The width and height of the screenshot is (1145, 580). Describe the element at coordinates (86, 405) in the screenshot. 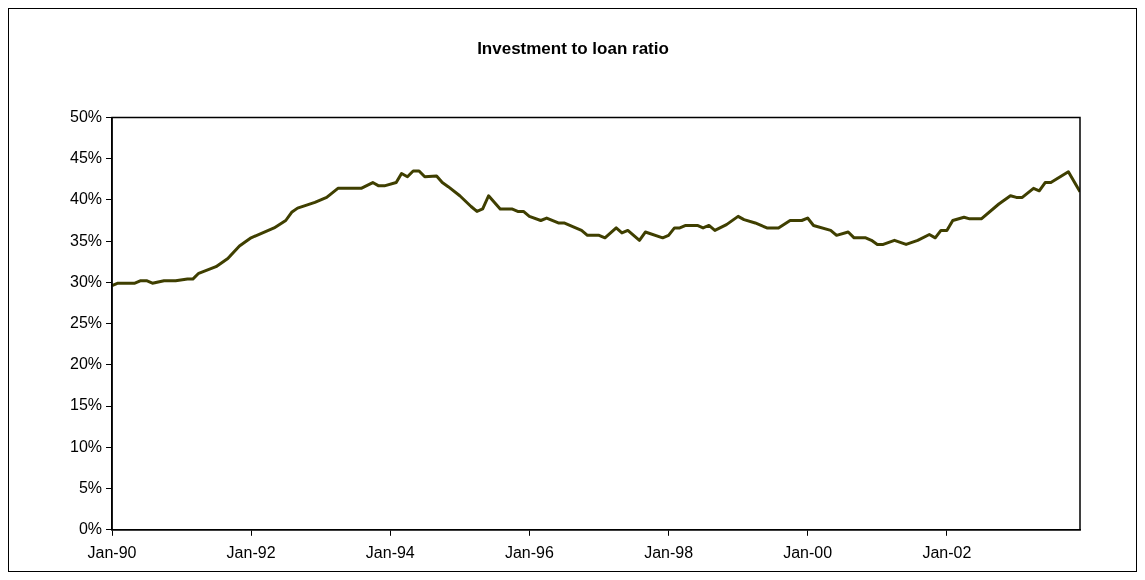

I see `y-tick-label: 15%` at that location.